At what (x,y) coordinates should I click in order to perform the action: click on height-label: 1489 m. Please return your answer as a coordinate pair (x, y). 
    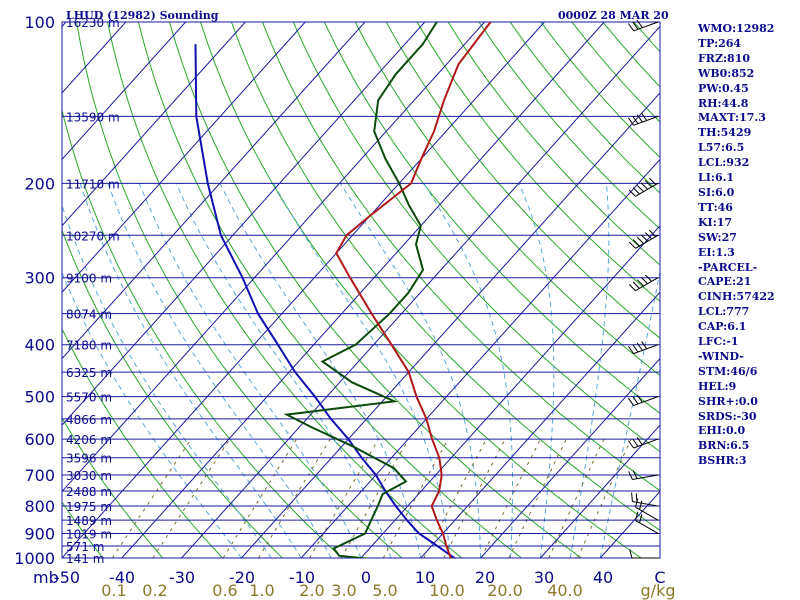
    Looking at the image, I should click on (89, 521).